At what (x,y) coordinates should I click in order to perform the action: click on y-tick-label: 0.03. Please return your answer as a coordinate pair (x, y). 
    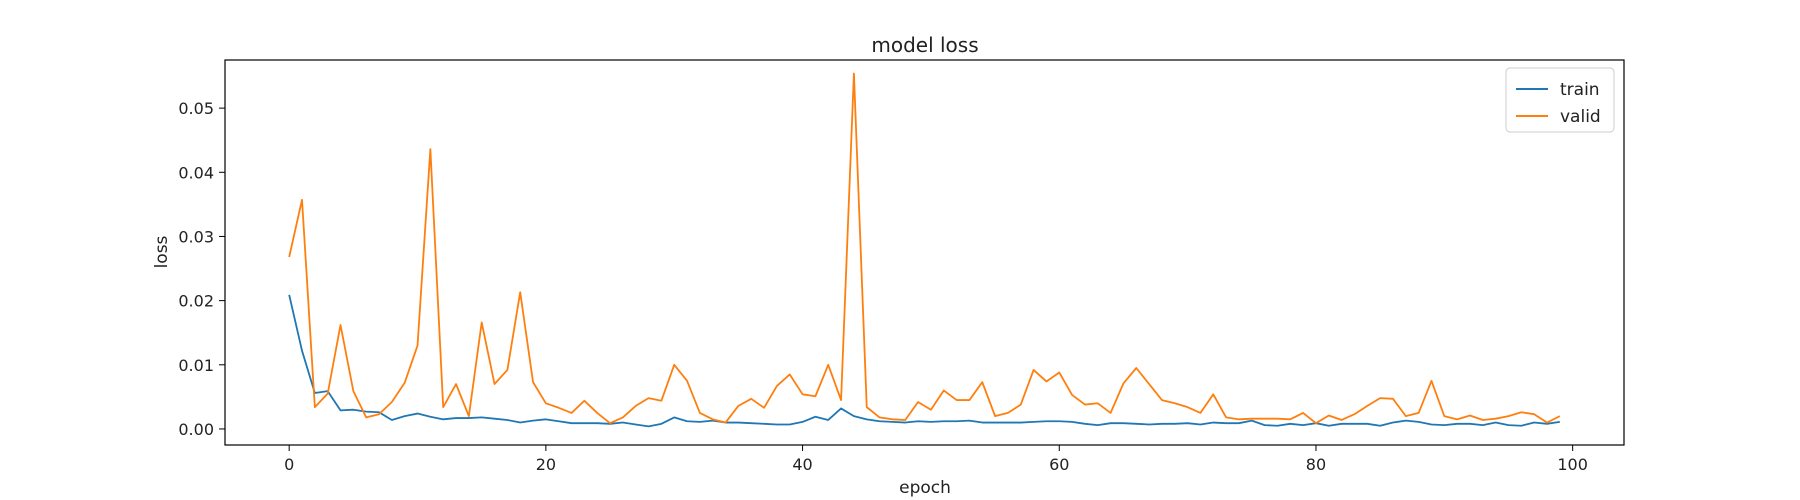
    Looking at the image, I should click on (196, 236).